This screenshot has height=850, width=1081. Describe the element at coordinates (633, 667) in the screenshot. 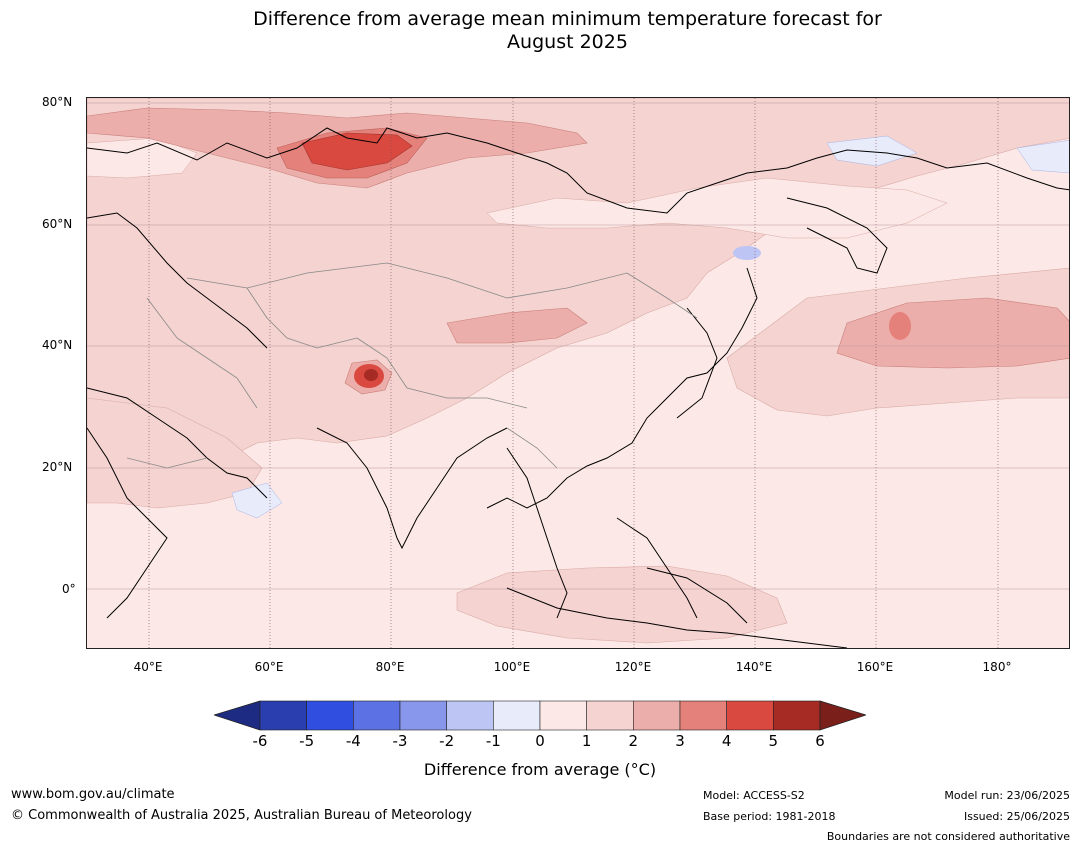

I see `lon-label-120e: 120°E` at that location.